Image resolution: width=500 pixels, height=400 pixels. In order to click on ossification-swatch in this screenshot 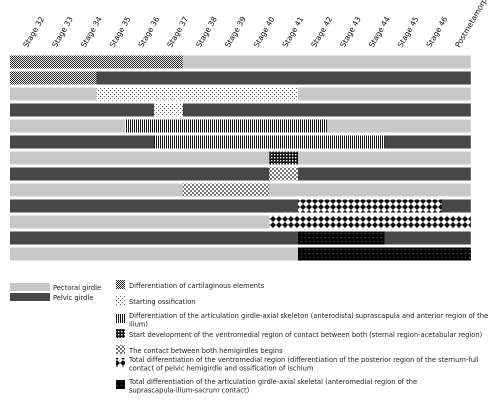, I will do `click(120, 300)`.